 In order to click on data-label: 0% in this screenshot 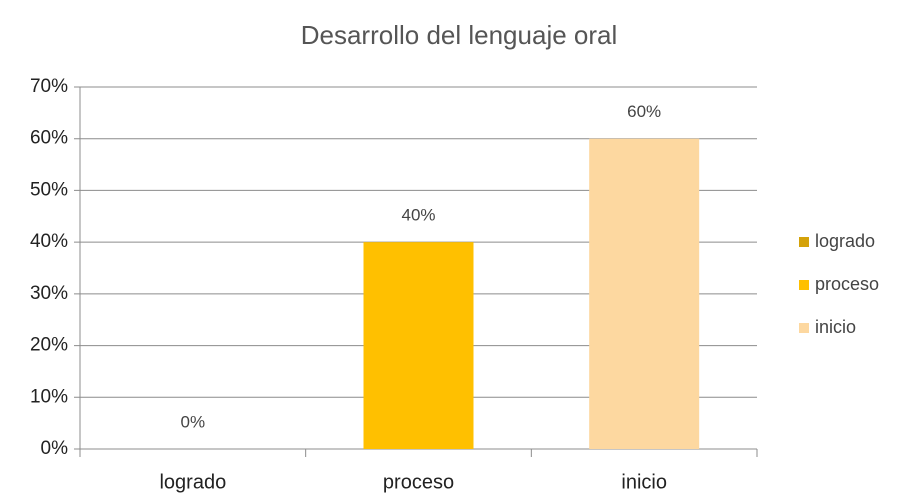, I will do `click(193, 421)`.